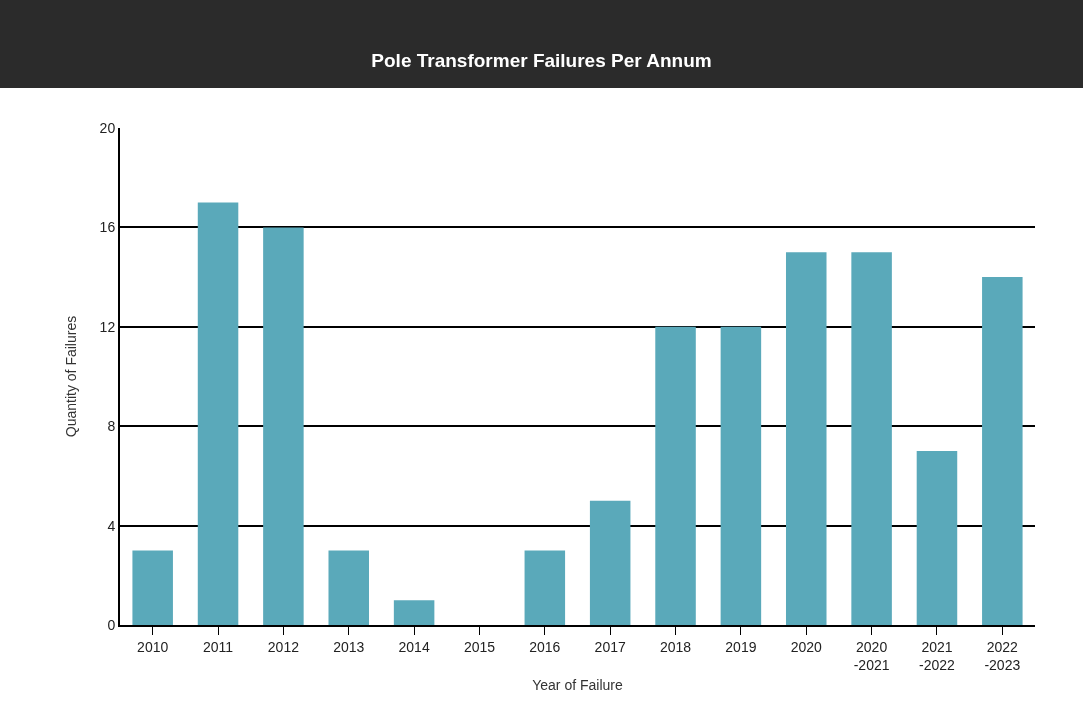  I want to click on x-tick-label: 2013, so click(349, 646).